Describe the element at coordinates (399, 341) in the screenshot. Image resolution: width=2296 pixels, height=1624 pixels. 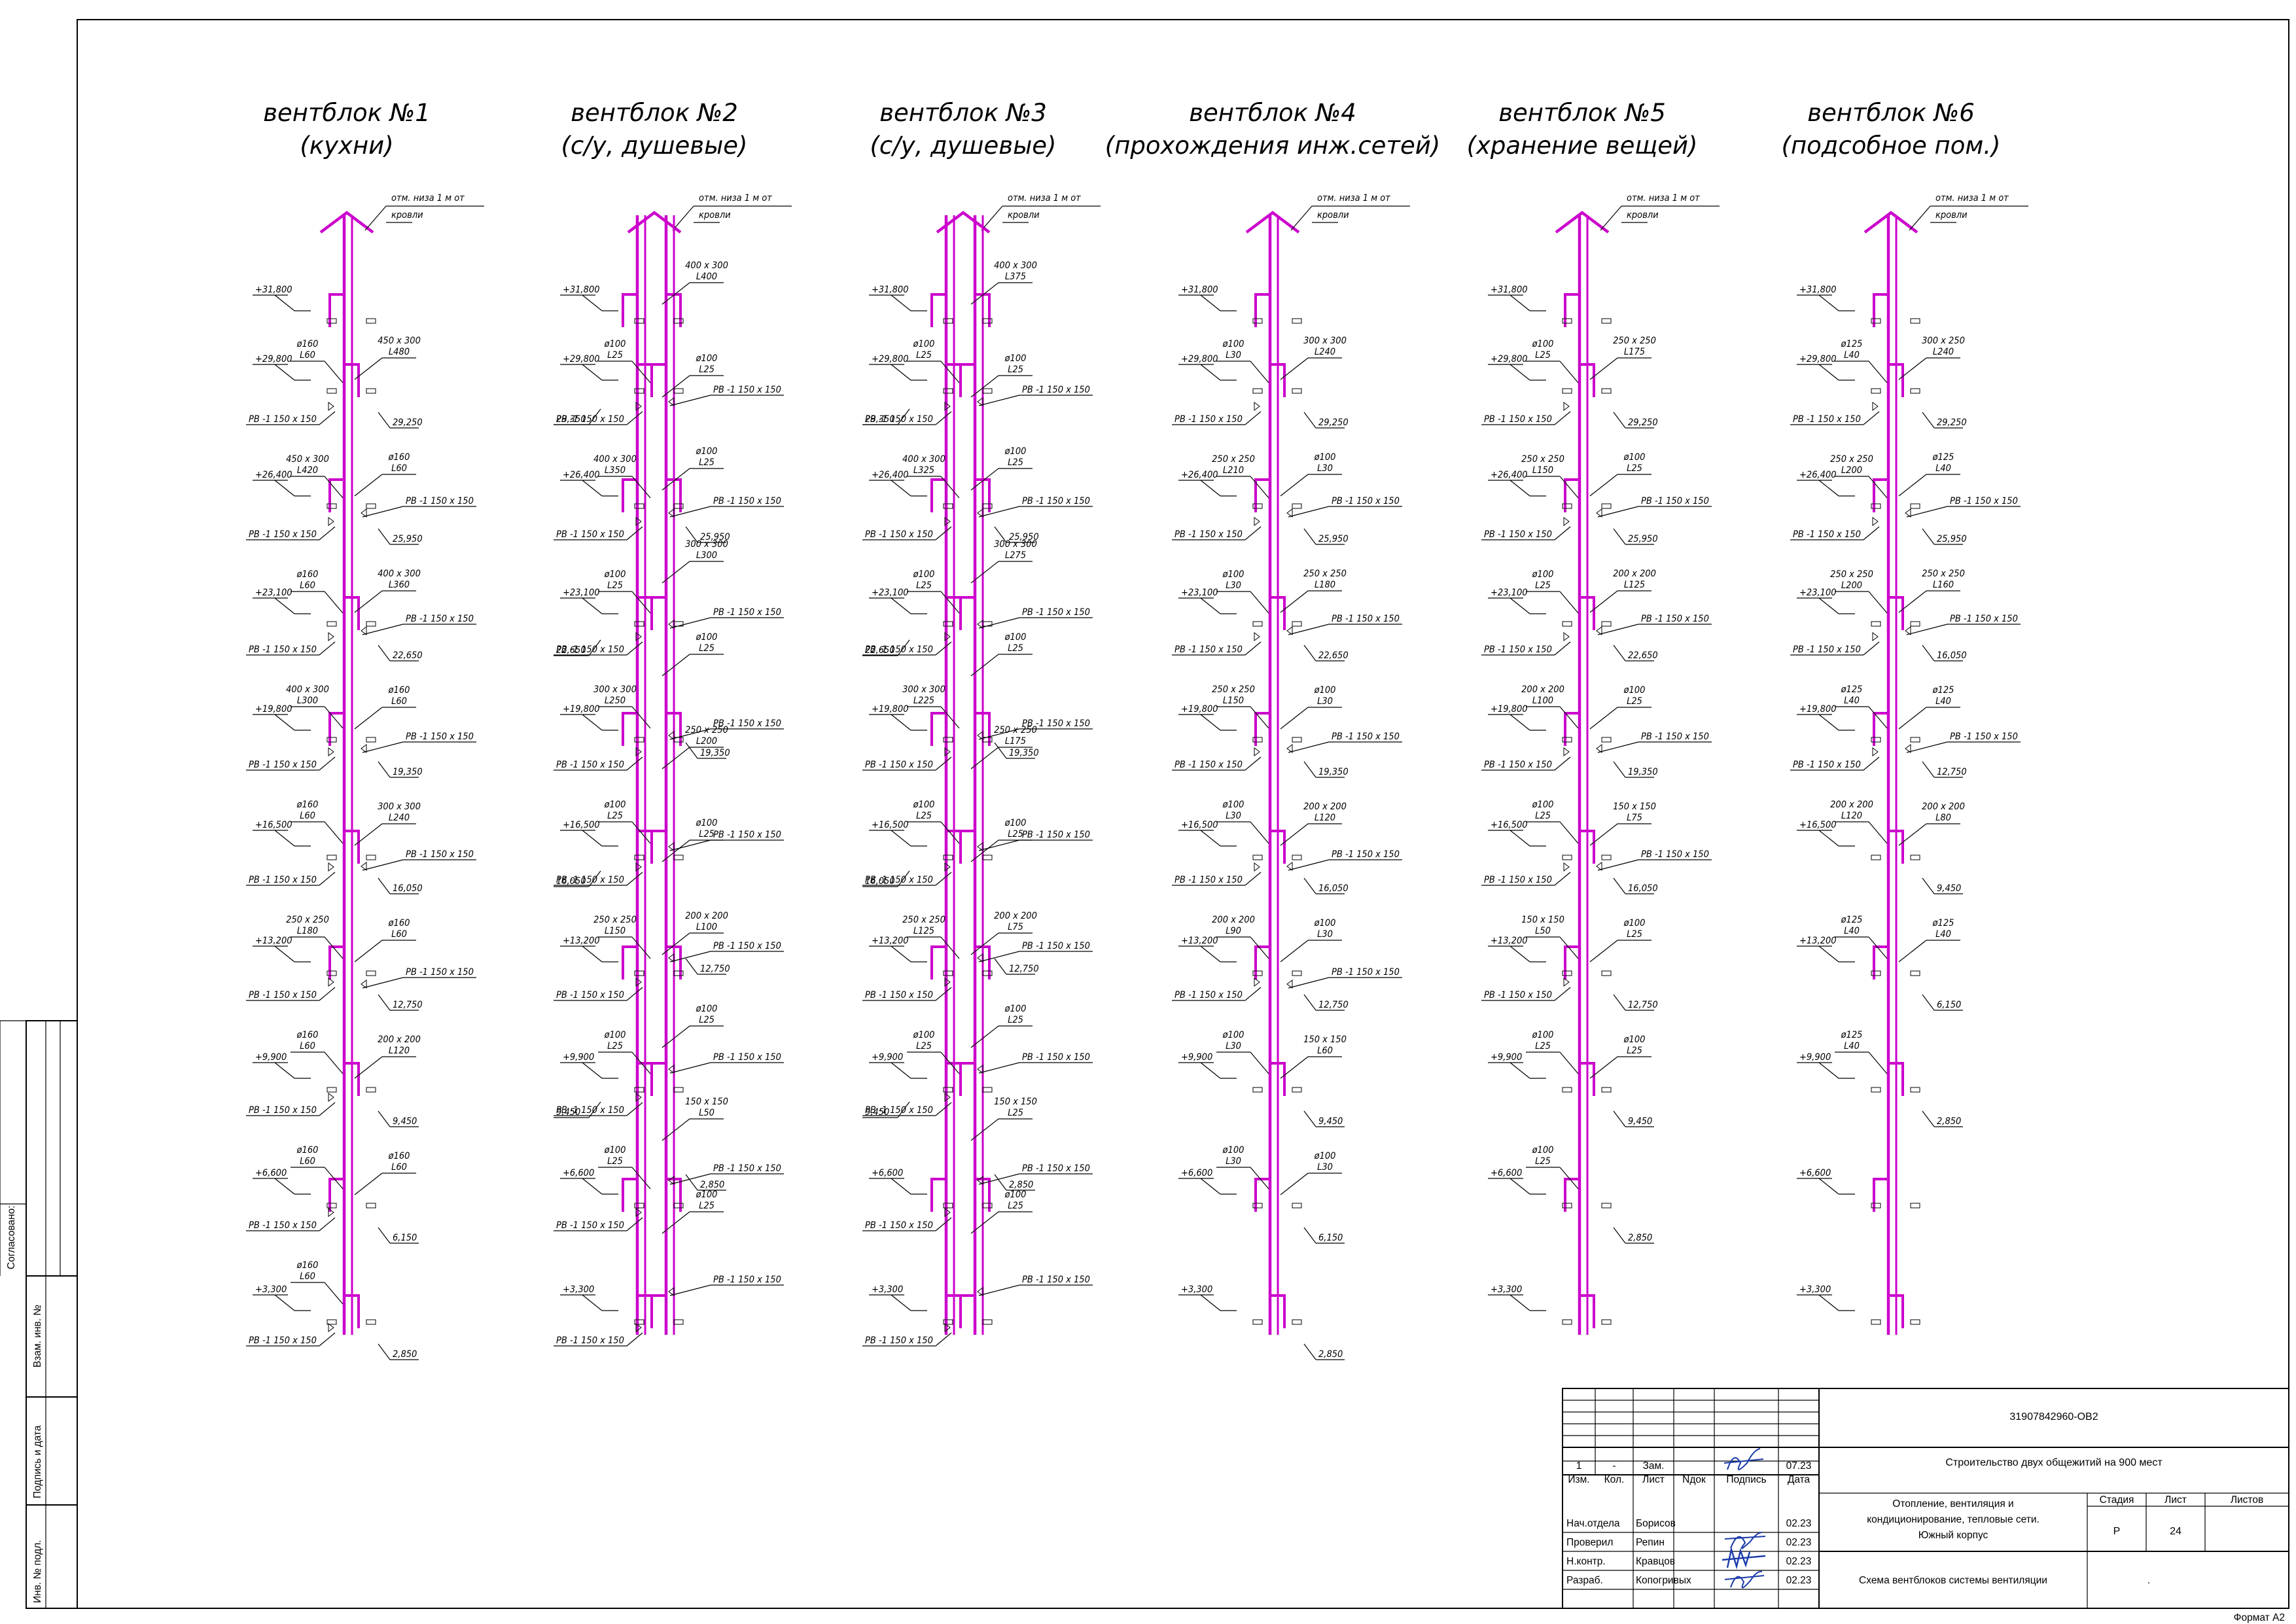
I see `duct-spec-right: 450 x 300` at that location.